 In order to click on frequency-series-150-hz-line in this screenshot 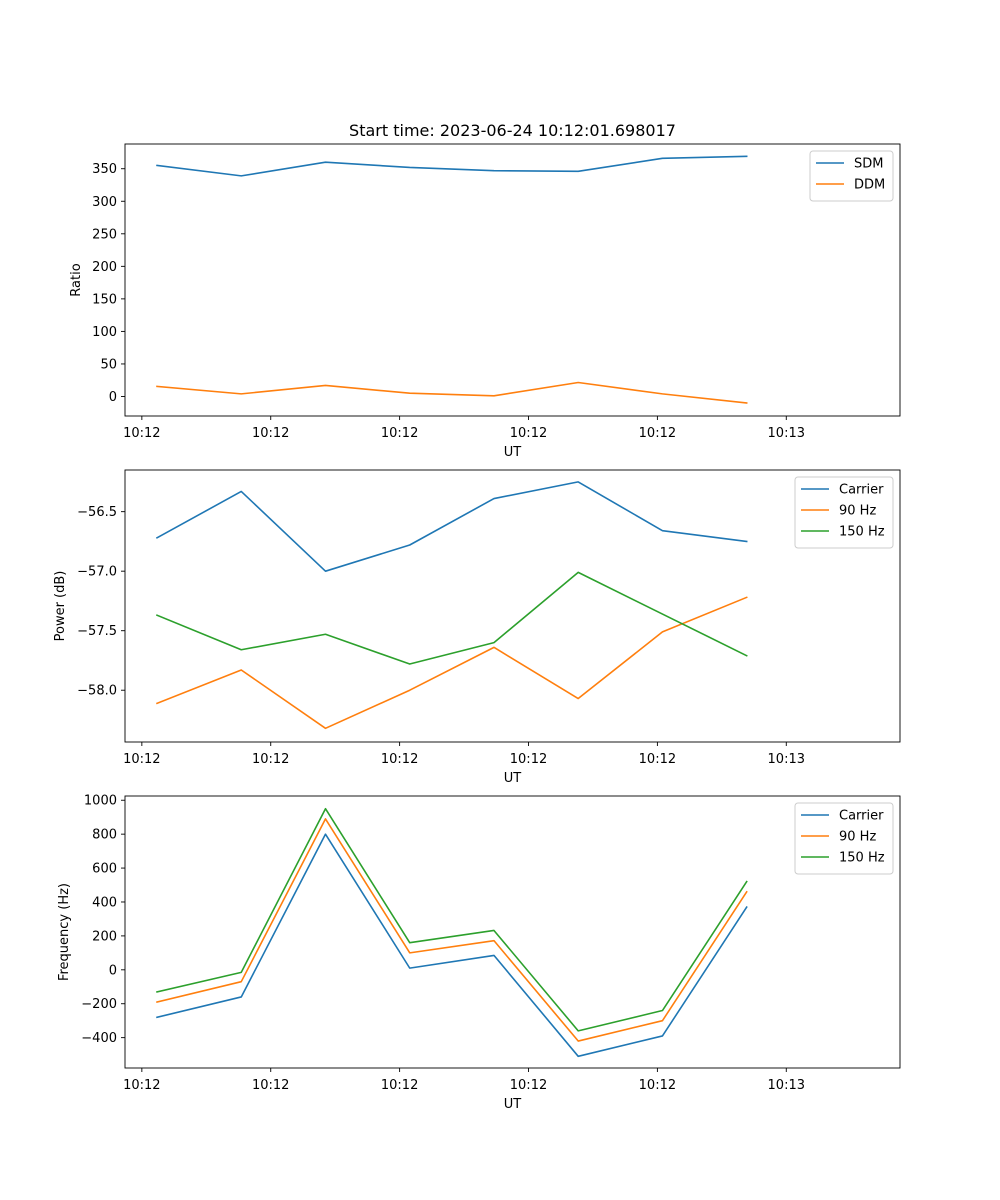, I will do `click(452, 919)`.